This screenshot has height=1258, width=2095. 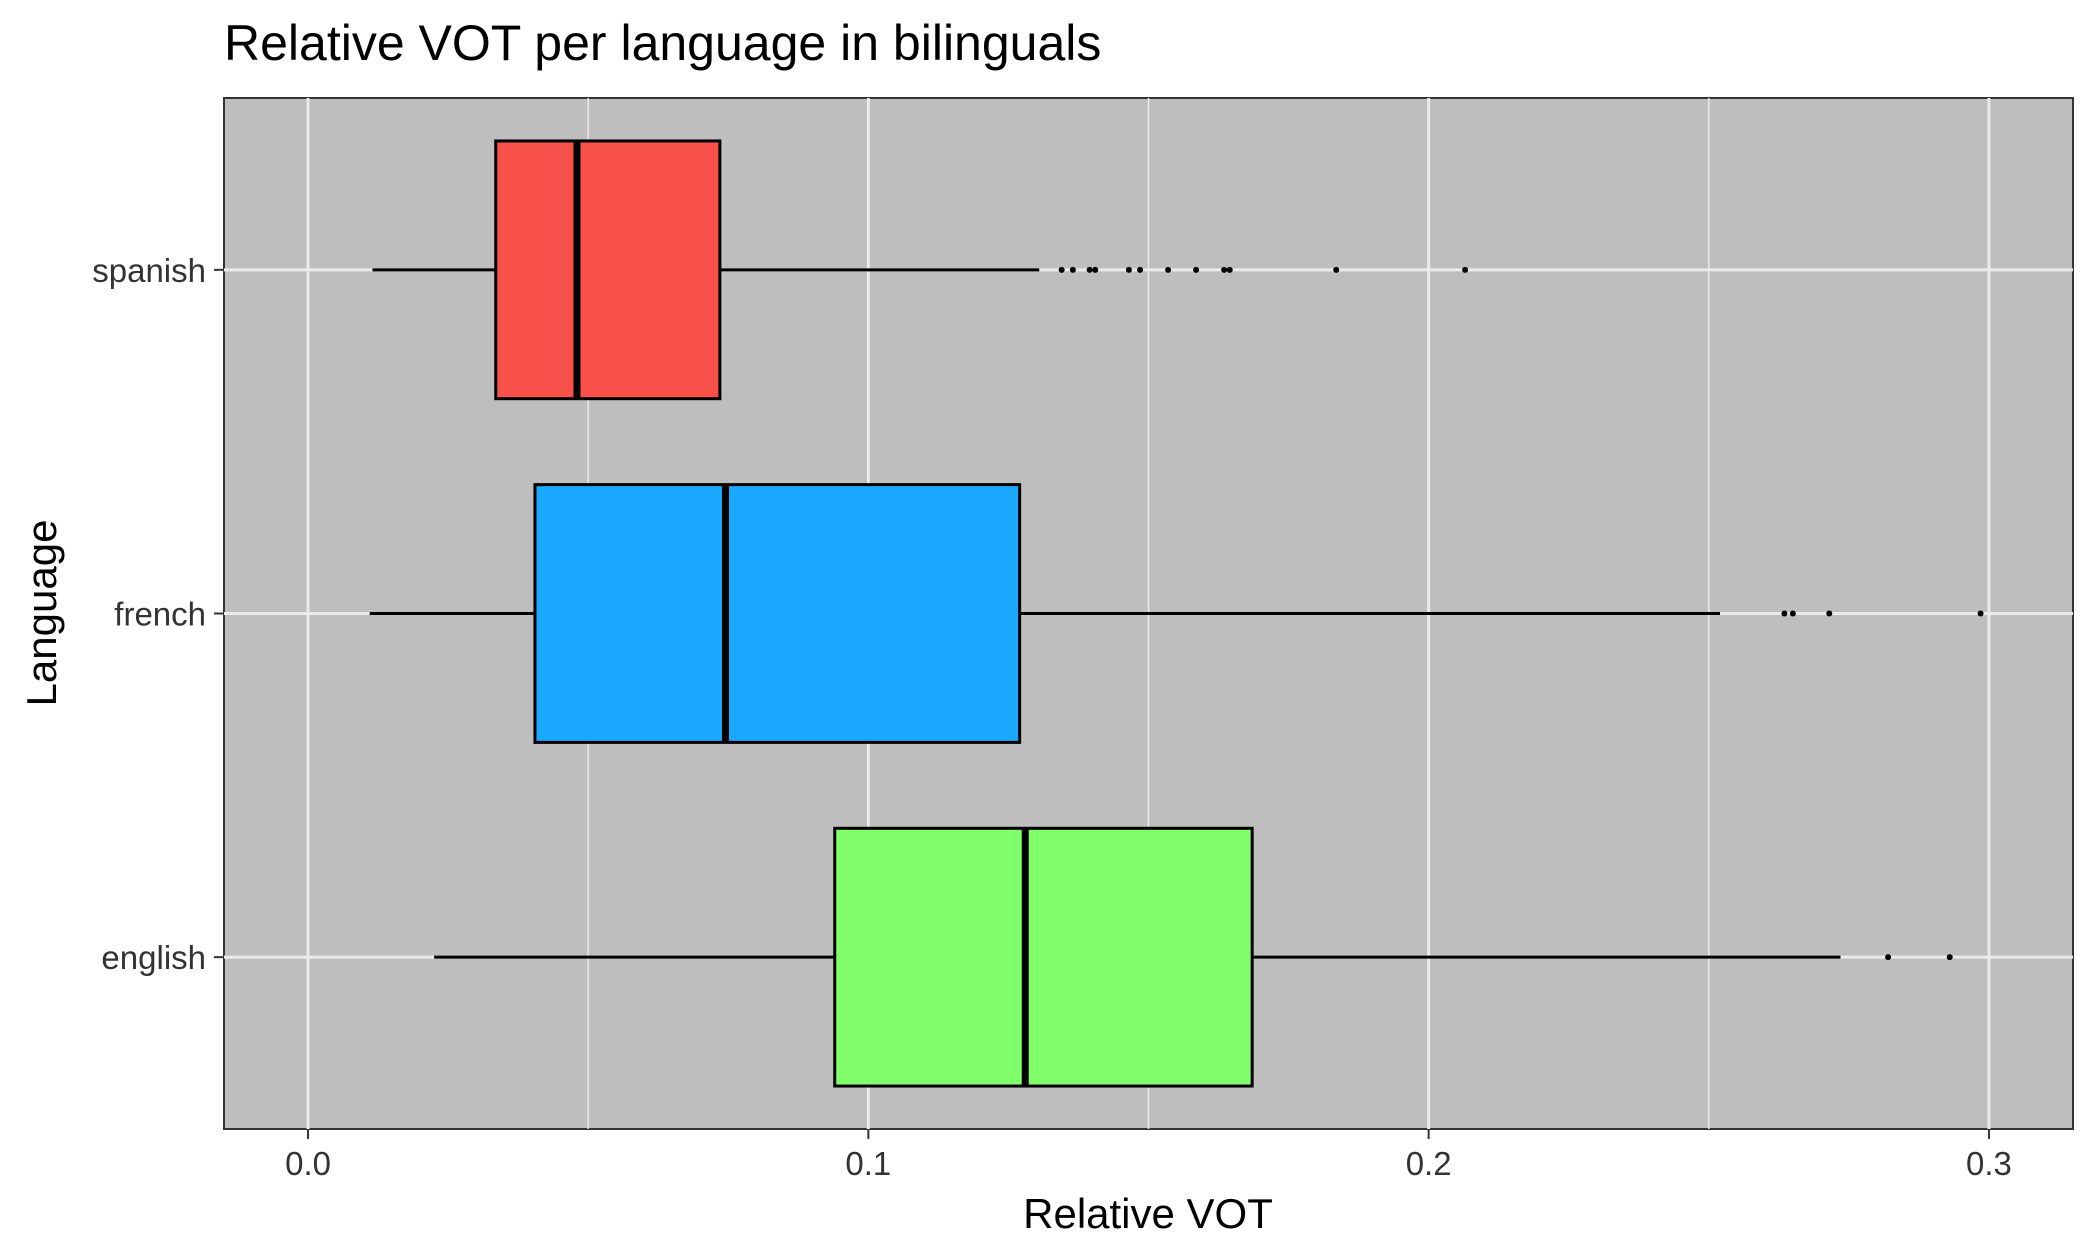 What do you see at coordinates (149, 270) in the screenshot?
I see `y-tick-label: spanish` at bounding box center [149, 270].